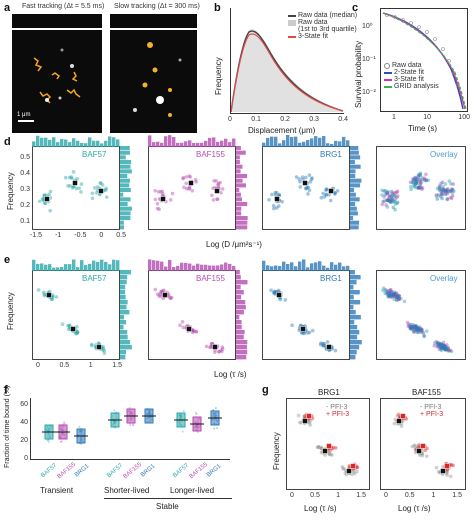  I want to click on e-hist-side-baf57, so click(126, 315).